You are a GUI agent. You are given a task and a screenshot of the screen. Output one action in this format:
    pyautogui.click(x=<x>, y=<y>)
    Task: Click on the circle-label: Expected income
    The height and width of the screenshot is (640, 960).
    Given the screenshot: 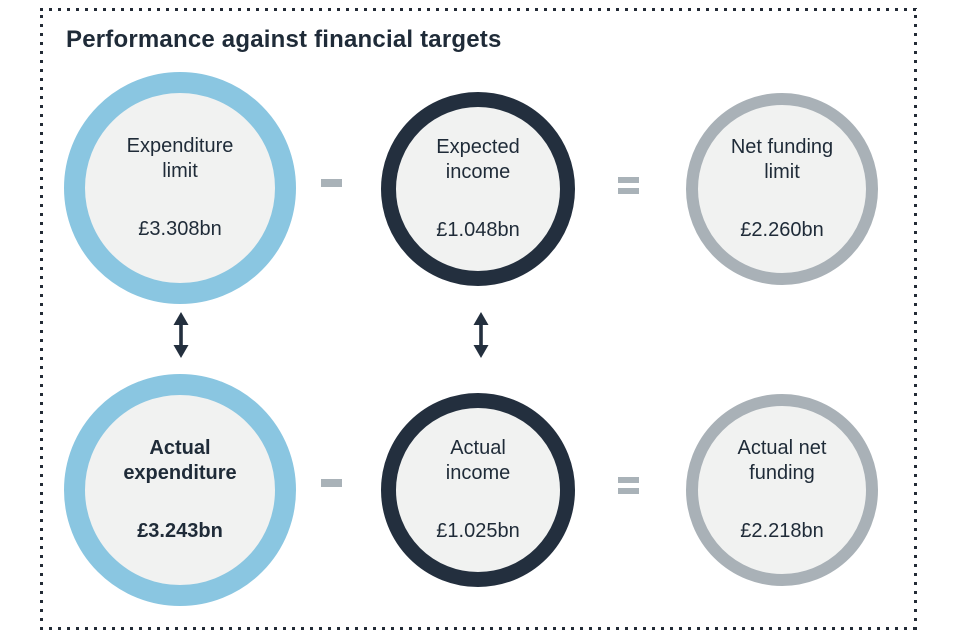 What is the action you would take?
    pyautogui.click(x=478, y=159)
    